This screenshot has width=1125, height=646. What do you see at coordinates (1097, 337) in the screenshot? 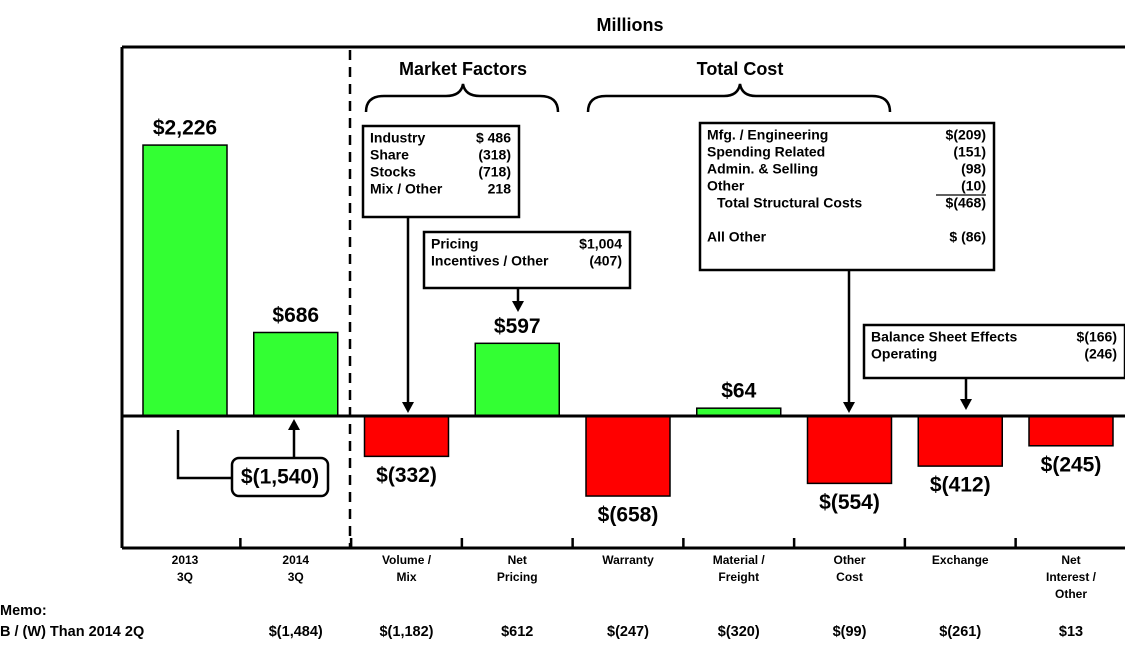
I see `box-value: $(166)` at bounding box center [1097, 337].